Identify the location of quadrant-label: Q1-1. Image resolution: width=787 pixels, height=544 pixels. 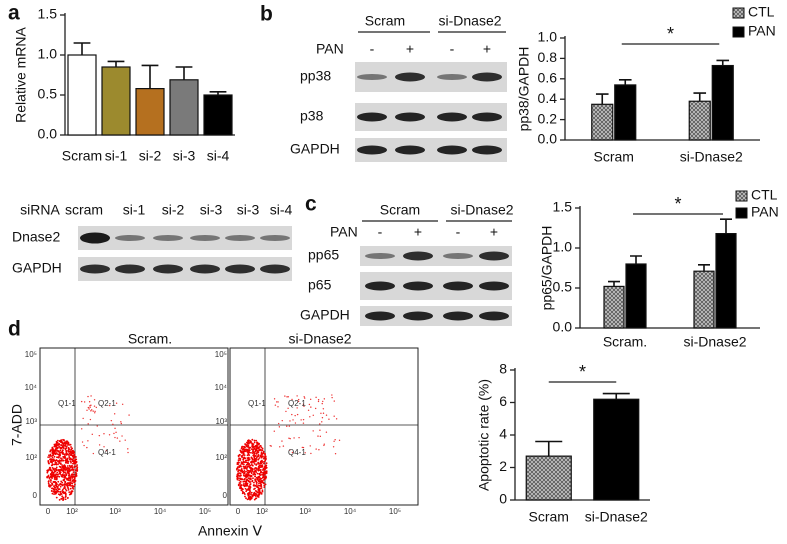
(67, 403).